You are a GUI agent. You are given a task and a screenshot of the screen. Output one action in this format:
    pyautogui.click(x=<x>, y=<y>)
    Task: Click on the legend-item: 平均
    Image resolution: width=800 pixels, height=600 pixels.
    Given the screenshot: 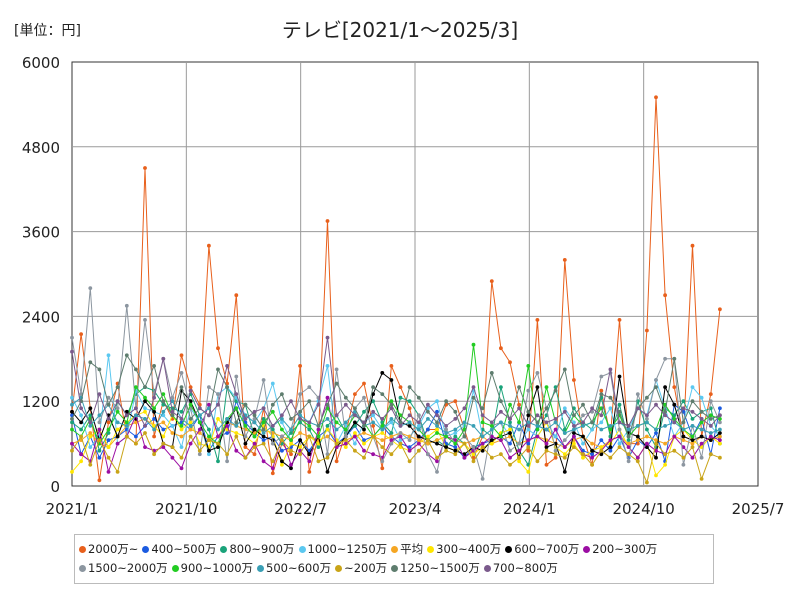 What is the action you would take?
    pyautogui.click(x=407, y=549)
    